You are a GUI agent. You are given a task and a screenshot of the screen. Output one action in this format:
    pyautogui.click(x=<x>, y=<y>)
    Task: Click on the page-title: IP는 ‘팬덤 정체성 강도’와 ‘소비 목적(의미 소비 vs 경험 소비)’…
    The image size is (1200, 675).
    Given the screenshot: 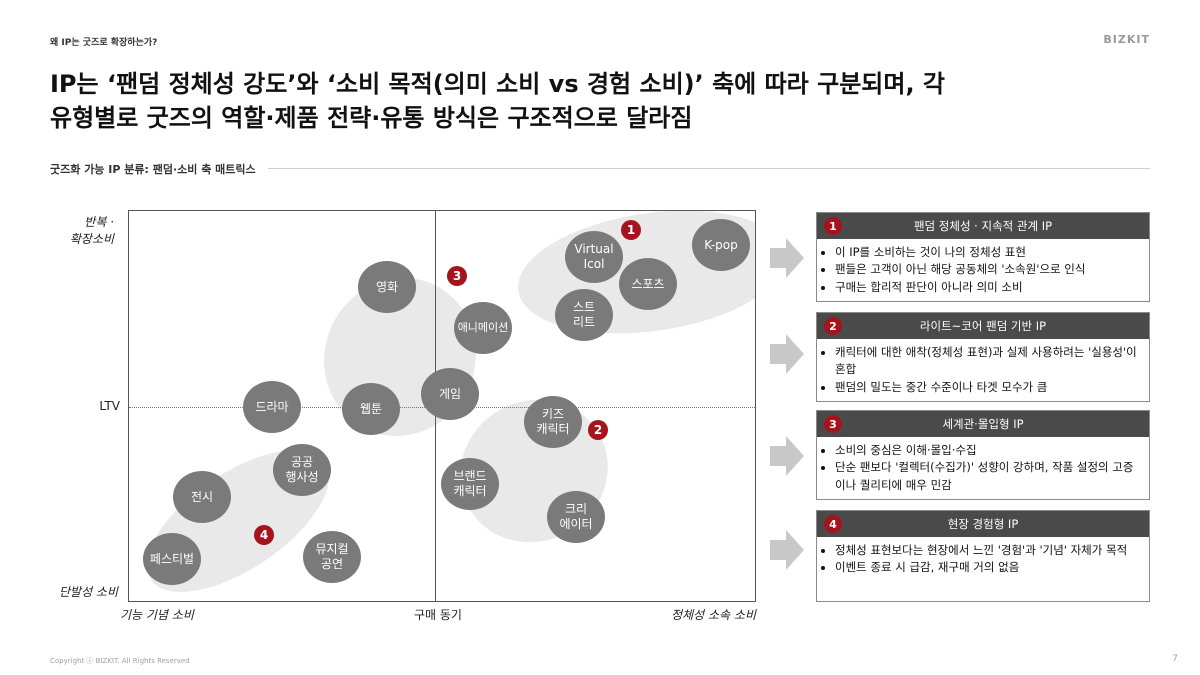 What is the action you would take?
    pyautogui.click(x=600, y=101)
    